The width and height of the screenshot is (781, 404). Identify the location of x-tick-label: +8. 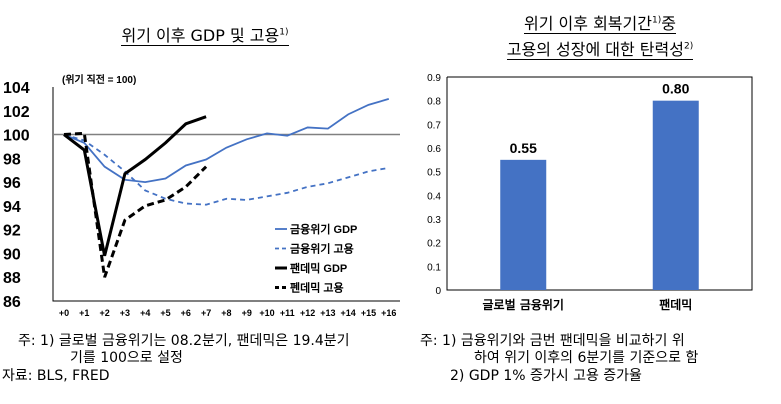
(226, 313).